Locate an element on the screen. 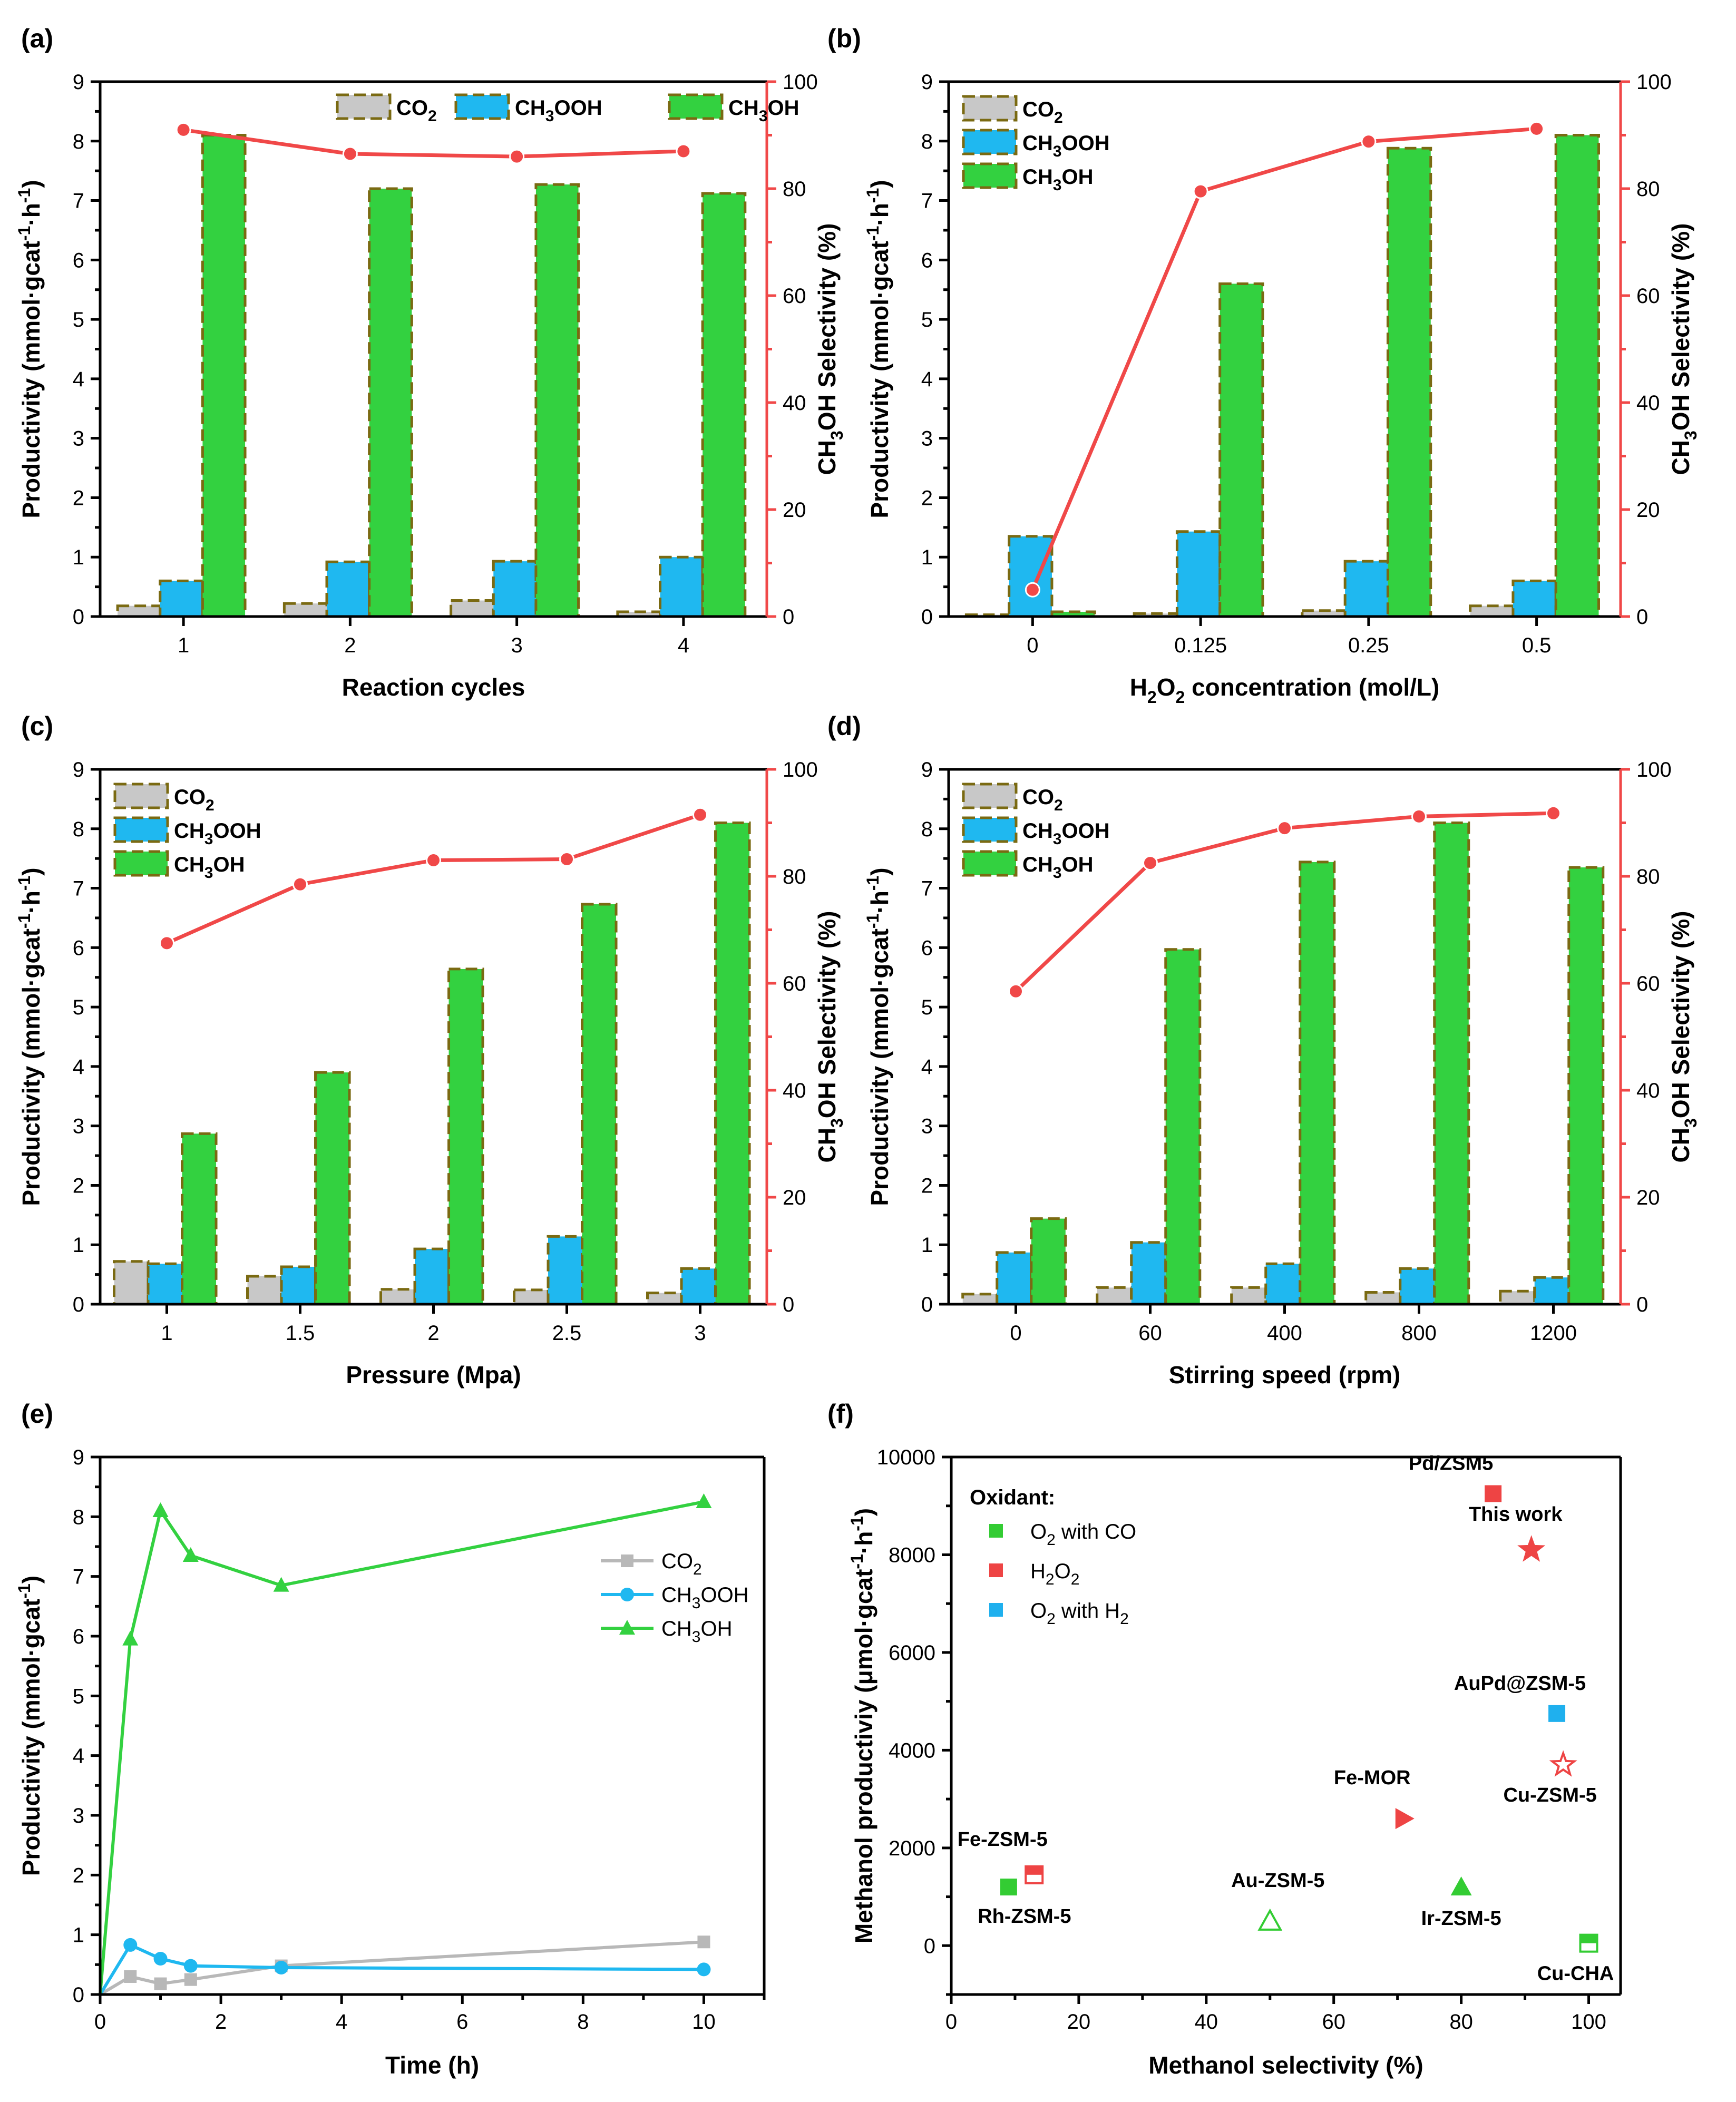 This screenshot has width=1736, height=2102. text-part: with H is located at coordinates (1088, 1610).